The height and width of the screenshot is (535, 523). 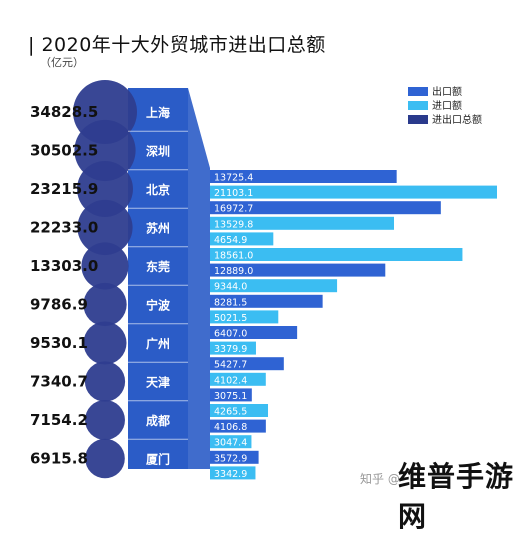 What do you see at coordinates (158, 459) in the screenshot?
I see `city-label: 厦门` at bounding box center [158, 459].